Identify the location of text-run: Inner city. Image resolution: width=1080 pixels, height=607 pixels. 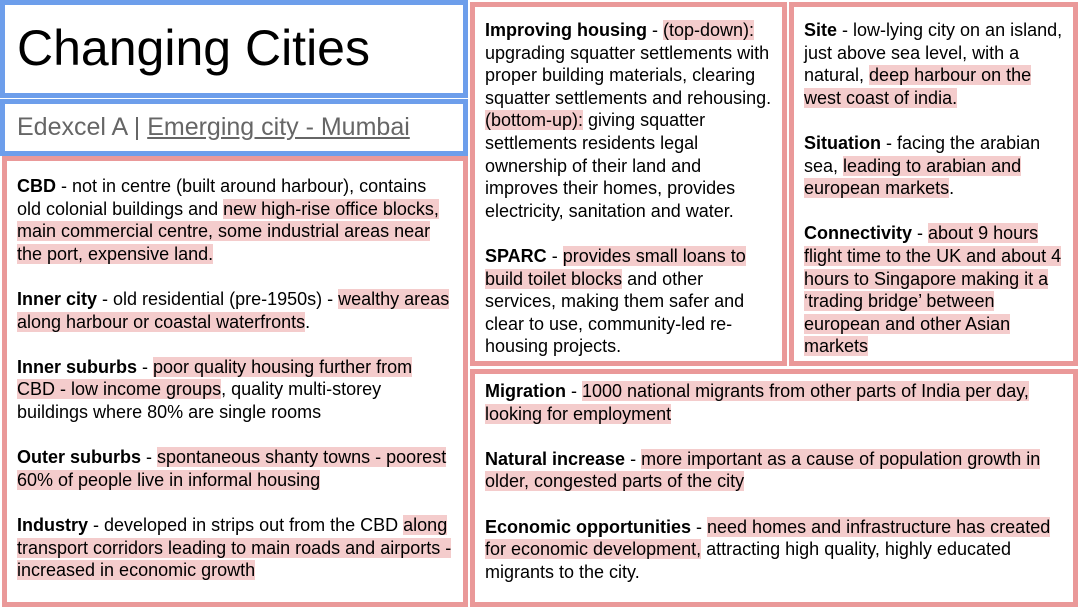
(57, 298).